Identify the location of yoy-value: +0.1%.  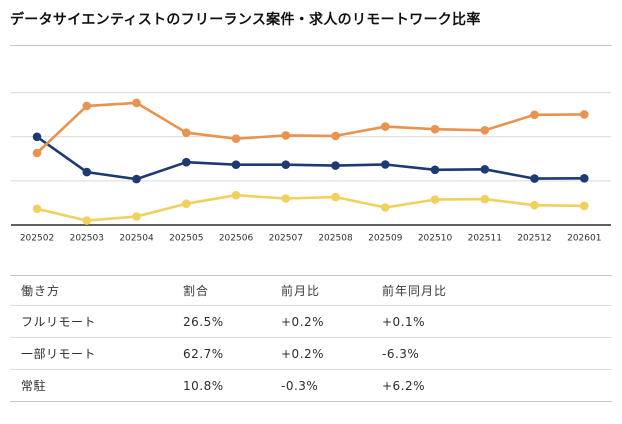
(404, 321).